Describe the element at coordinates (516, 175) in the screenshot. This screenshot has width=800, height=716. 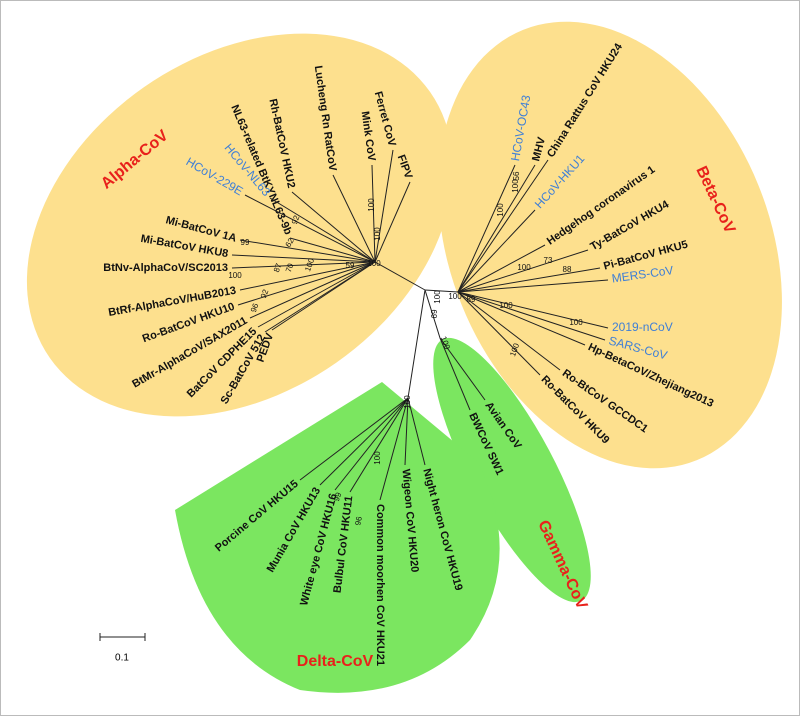
I see `bootstrap-value: 56` at that location.